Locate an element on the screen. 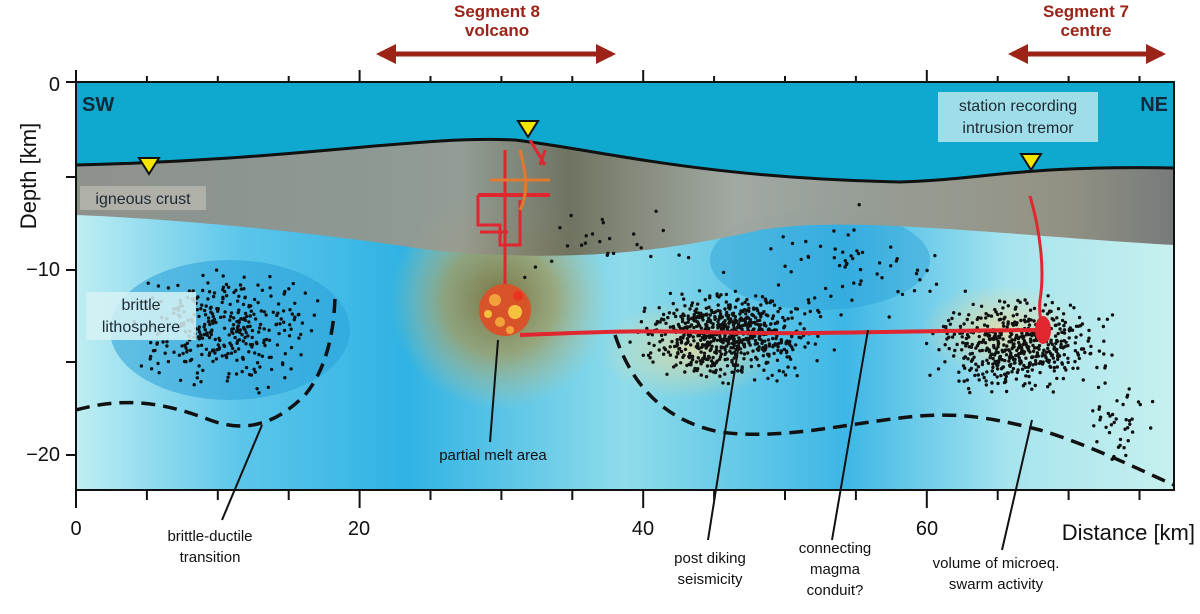 This screenshot has width=1200, height=614. partial-melt-label: partial melt area is located at coordinates (493, 455).